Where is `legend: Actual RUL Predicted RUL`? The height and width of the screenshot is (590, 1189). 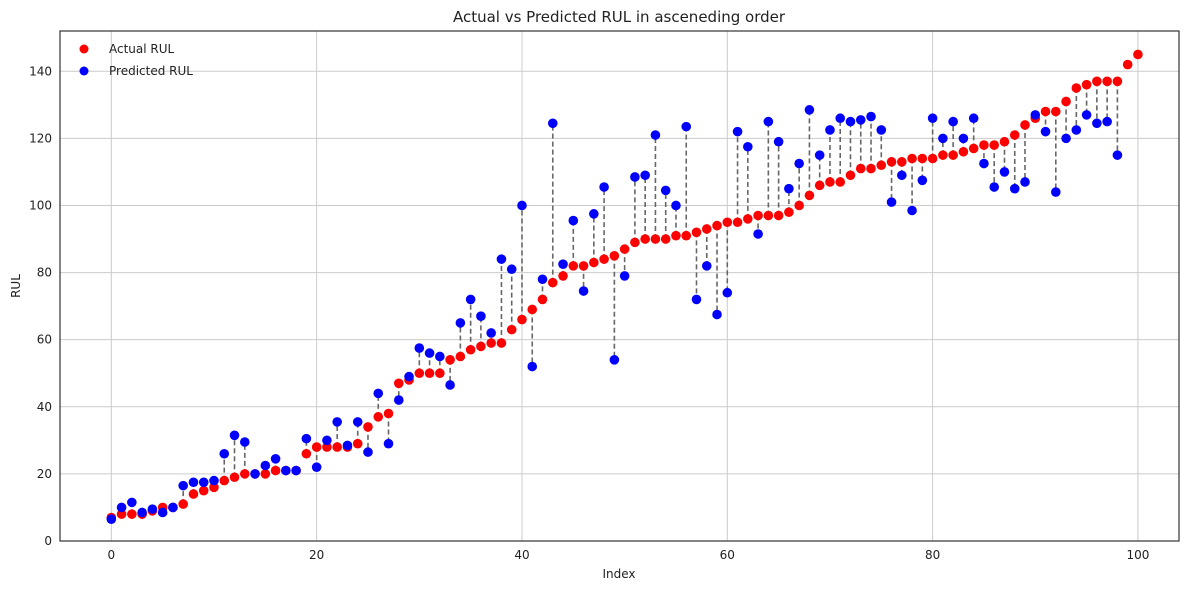
legend: Actual RUL Predicted RUL is located at coordinates (136, 60).